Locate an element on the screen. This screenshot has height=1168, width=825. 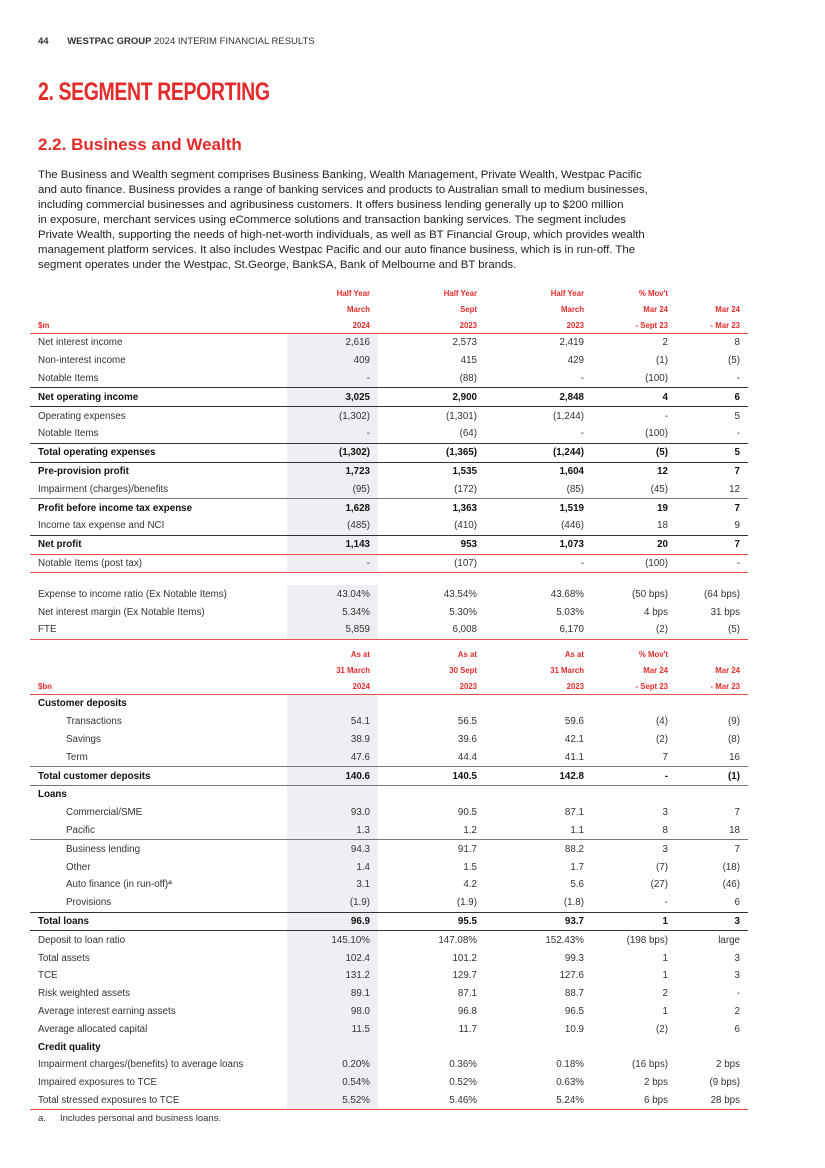
cell-value: (172) is located at coordinates (431, 490).